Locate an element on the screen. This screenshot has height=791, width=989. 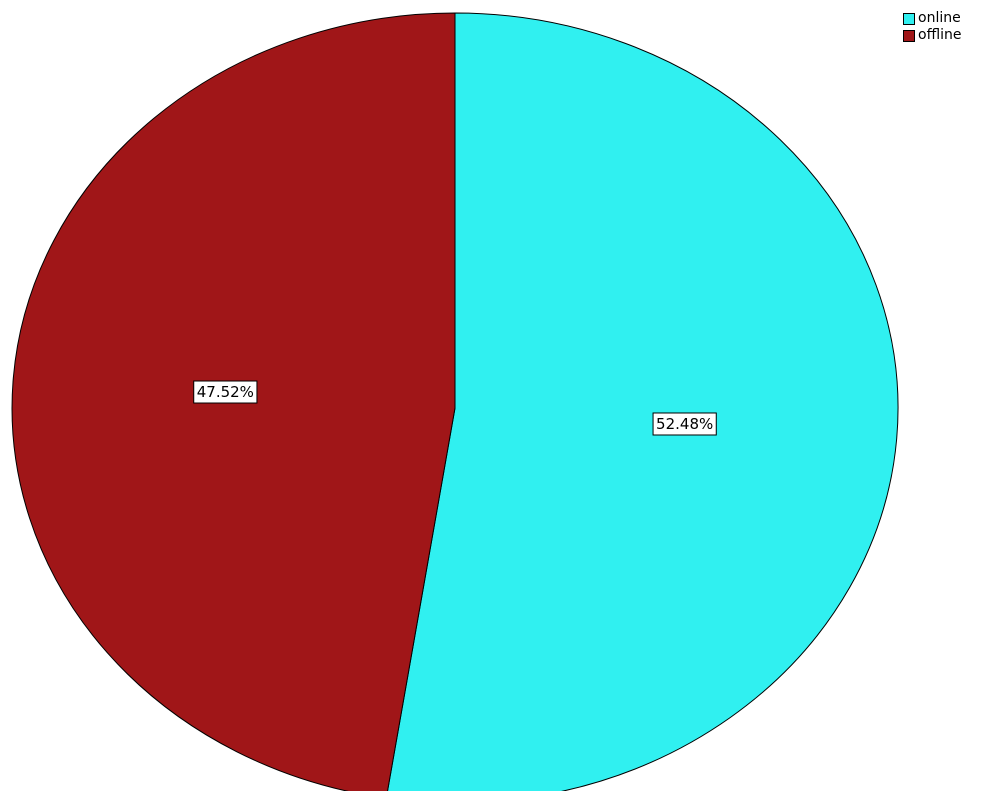
legend-swatch-offline is located at coordinates (909, 35).